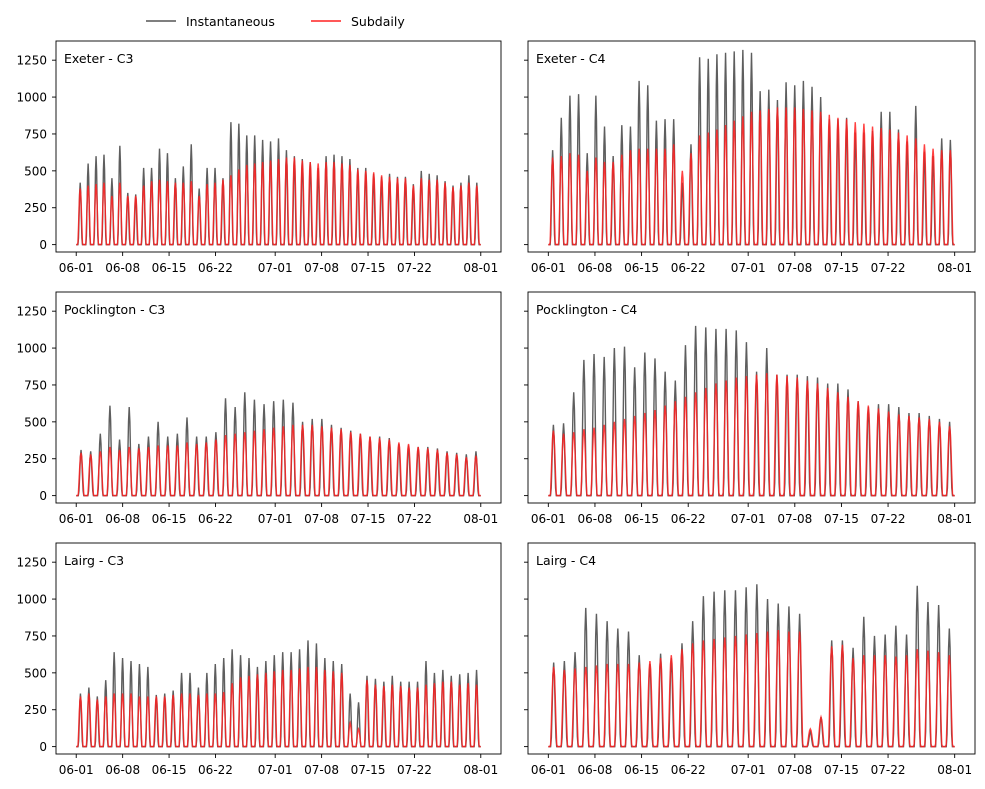 This screenshot has height=789, width=985. What do you see at coordinates (114, 309) in the screenshot?
I see `panel-title: Pocklington - C3` at bounding box center [114, 309].